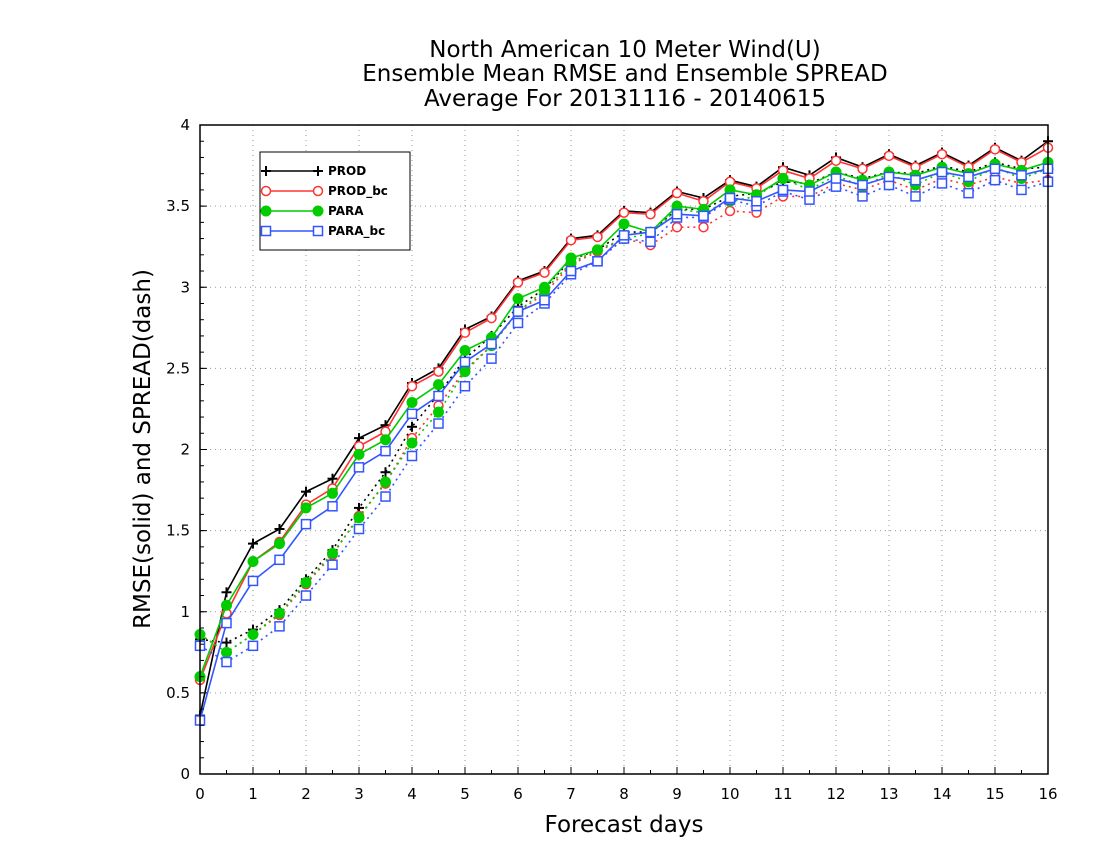 Image resolution: width=1100 pixels, height=850 pixels. I want to click on legend-label: PARA_bc, so click(356, 231).